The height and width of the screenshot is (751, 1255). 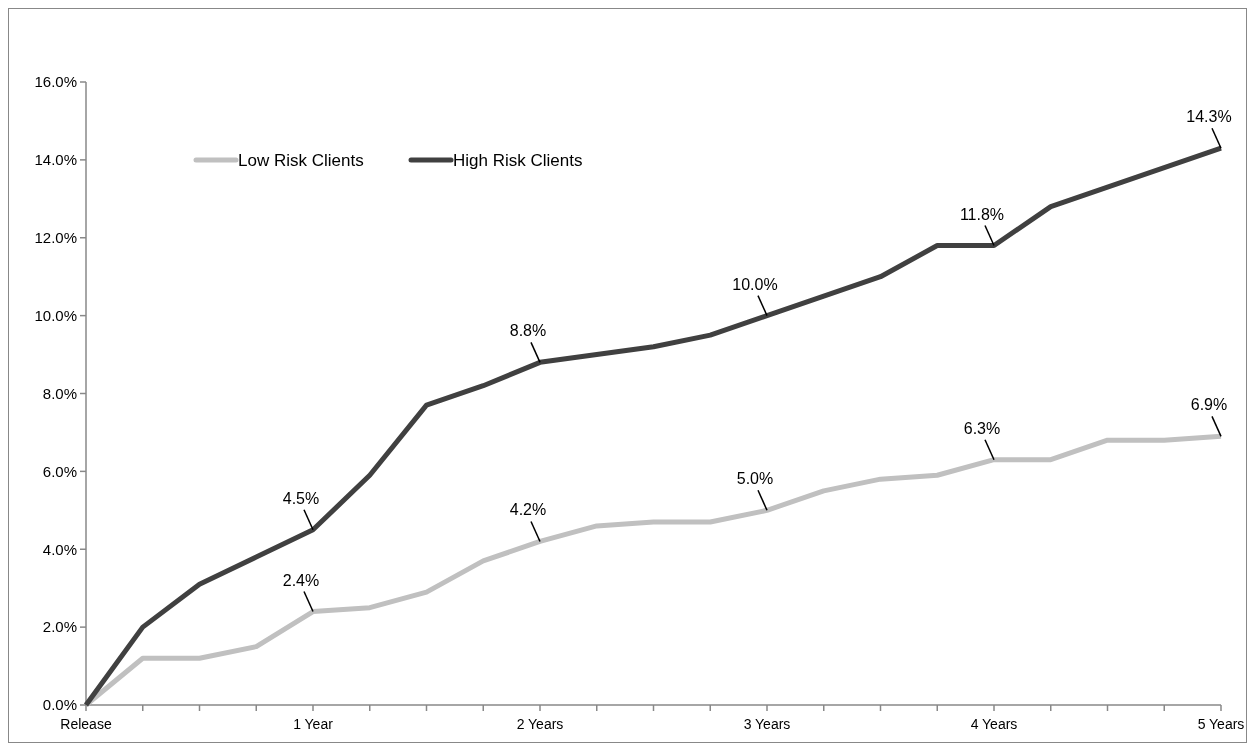 I want to click on x-tick-label: 4 Years, so click(x=994, y=724).